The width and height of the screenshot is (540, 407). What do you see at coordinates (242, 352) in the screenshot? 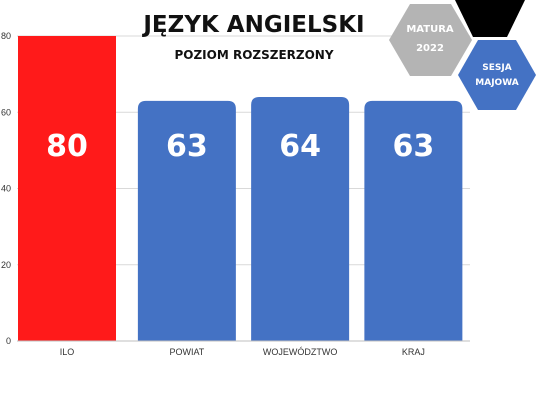
I see `x-axis: ILO POWIAT WOJEWÓDZTWO KRAJ` at bounding box center [242, 352].